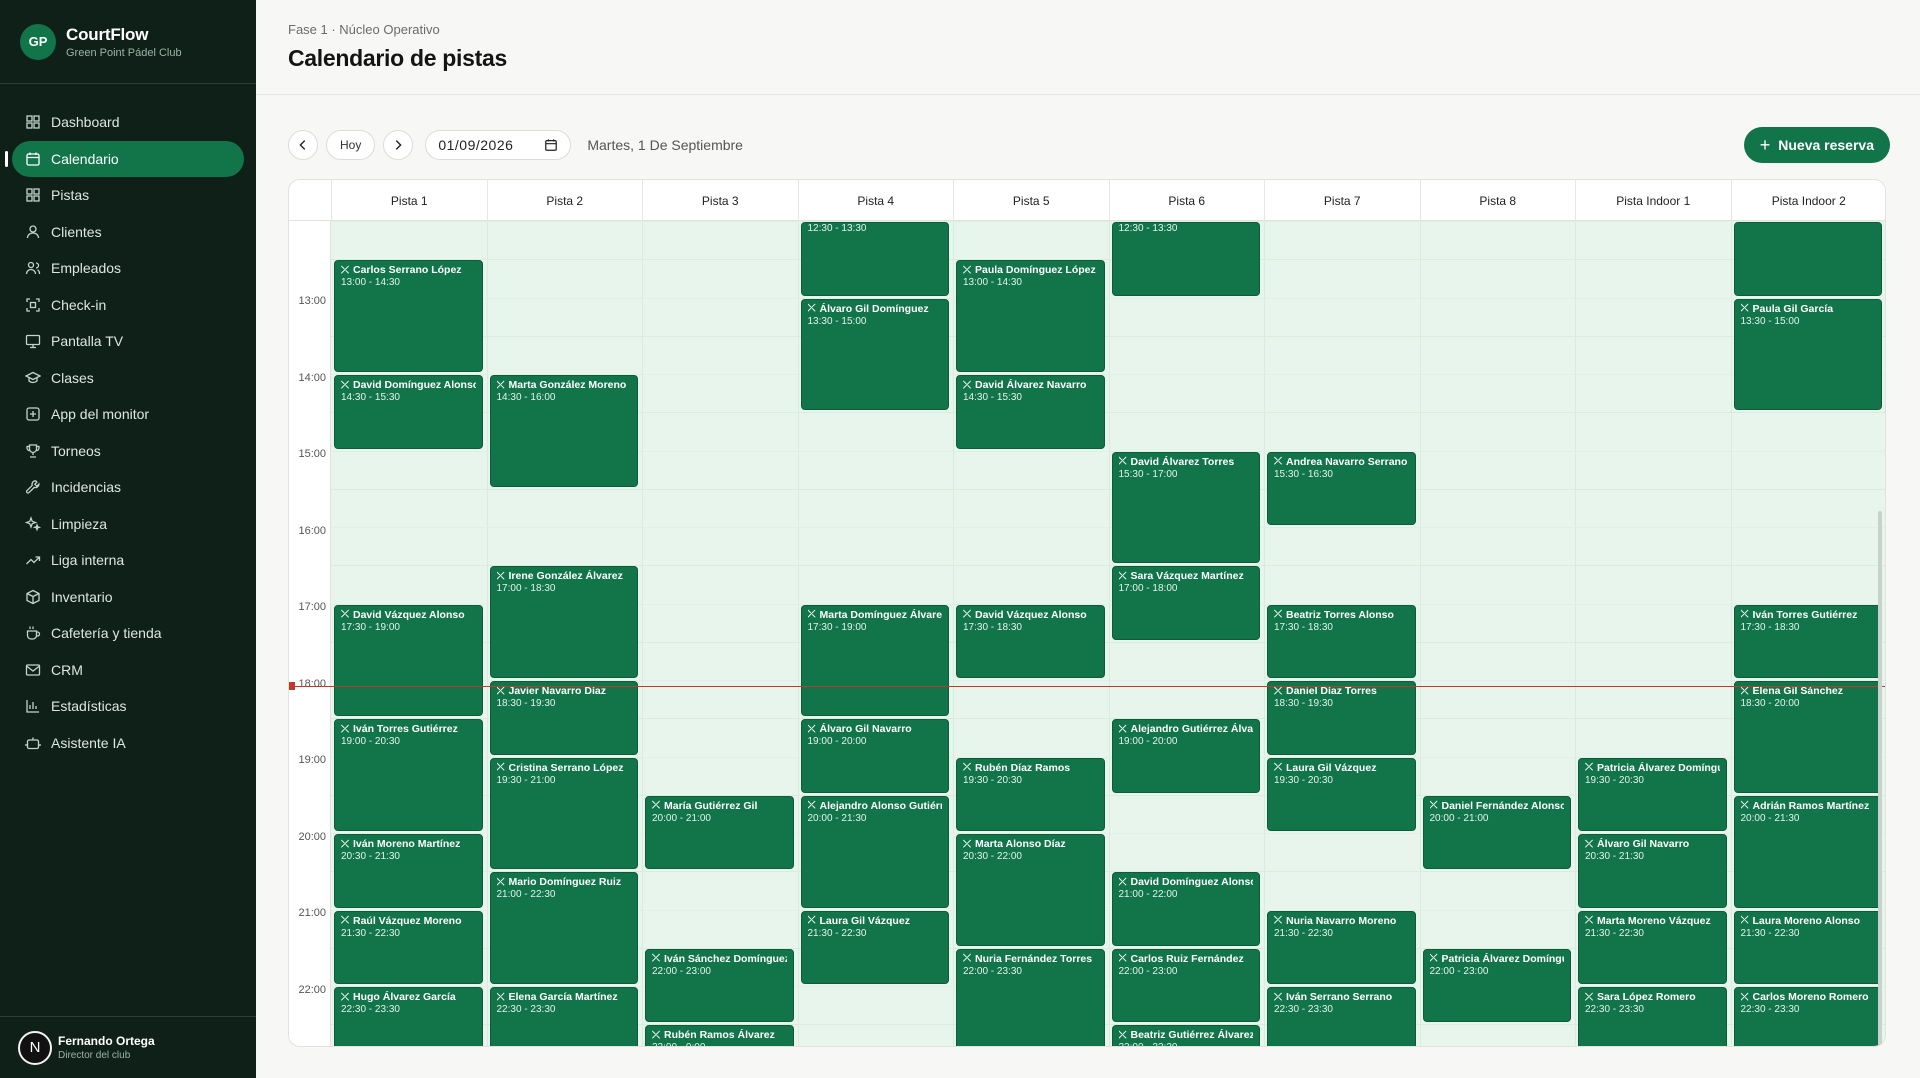 Image resolution: width=1920 pixels, height=1078 pixels. Describe the element at coordinates (128, 268) in the screenshot. I see `sidebar-item-empleados: Empleados` at that location.